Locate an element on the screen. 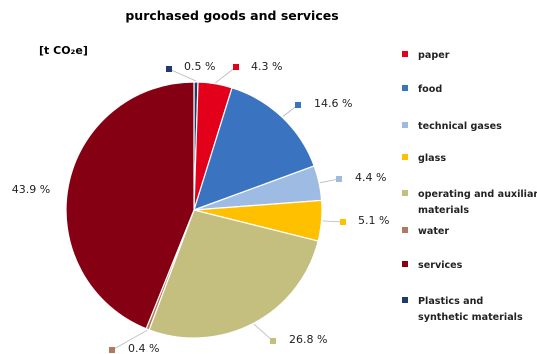  data-label-paper: 4.3 % is located at coordinates (266, 66).